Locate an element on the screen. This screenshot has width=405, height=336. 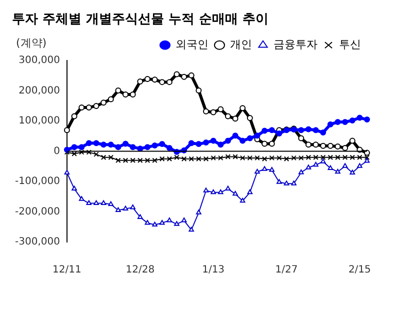
legend-label: 금융투자 is located at coordinates (296, 44).